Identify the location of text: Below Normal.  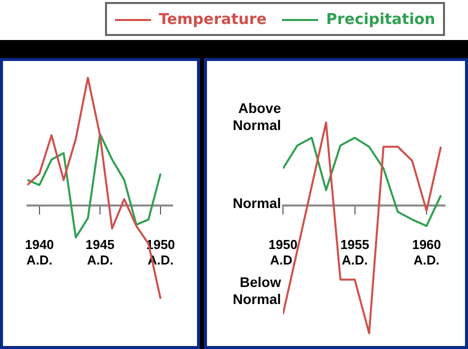
(256, 291).